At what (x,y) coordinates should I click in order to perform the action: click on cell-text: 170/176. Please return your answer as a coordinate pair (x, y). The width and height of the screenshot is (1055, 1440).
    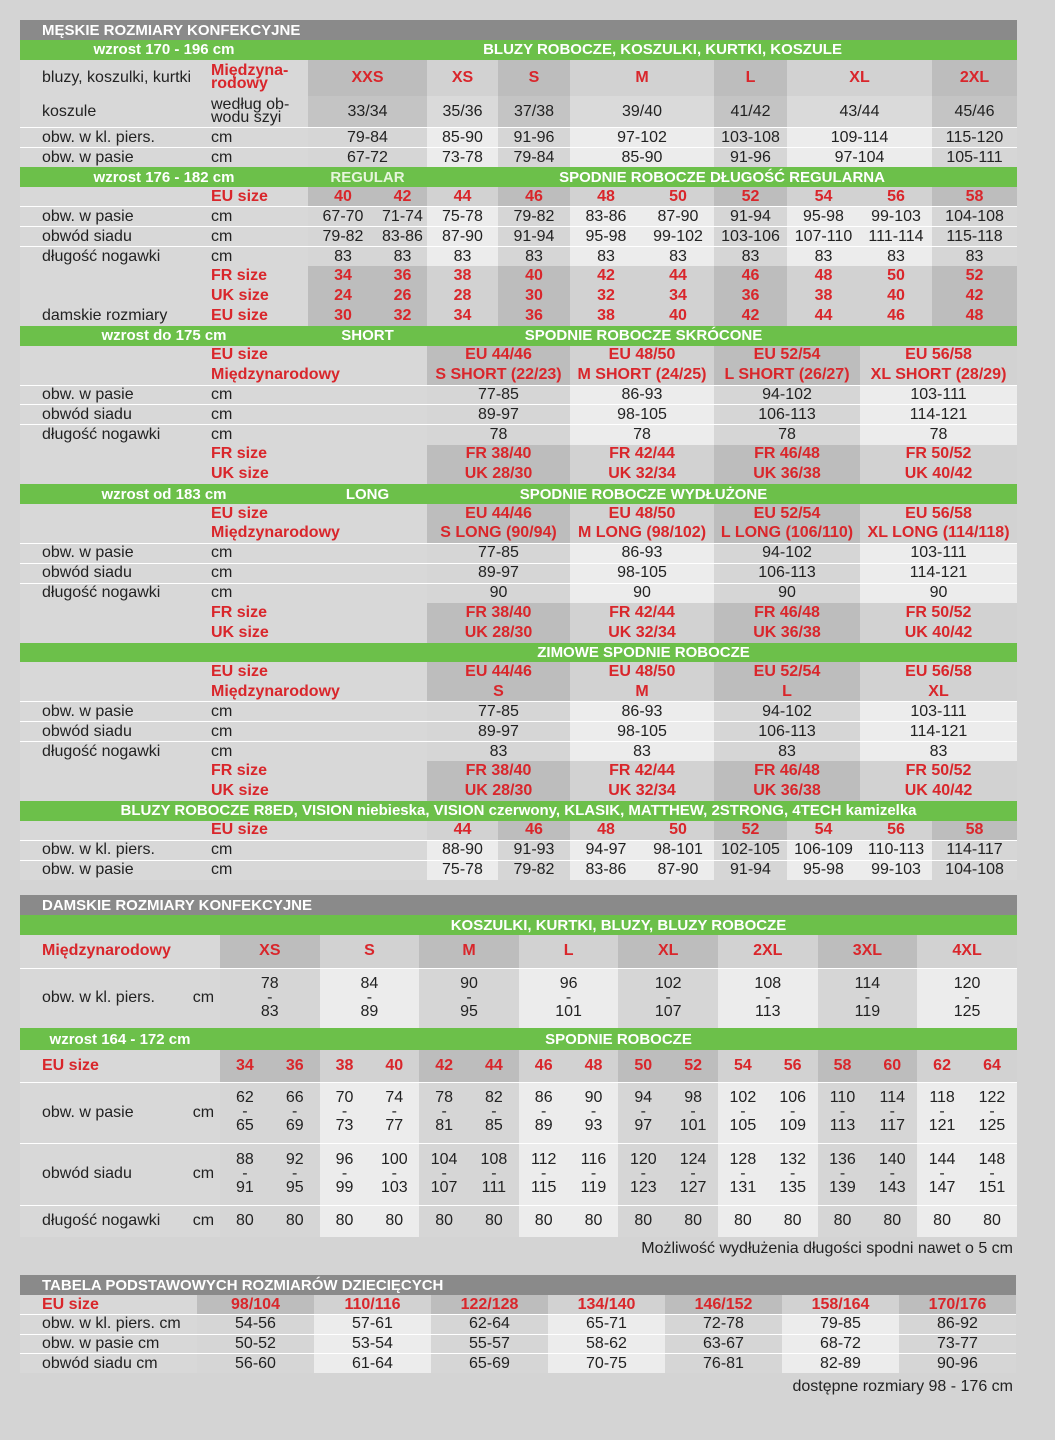
    Looking at the image, I should click on (957, 1304).